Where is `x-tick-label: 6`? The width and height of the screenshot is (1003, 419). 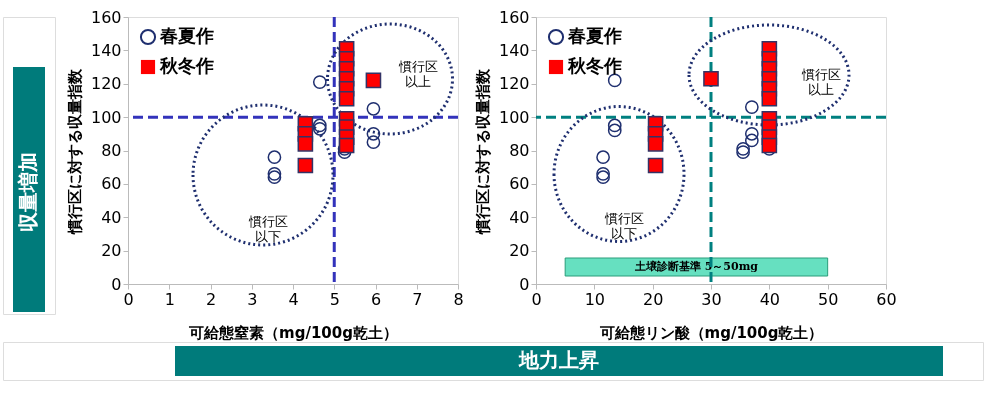 x-tick-label: 6 is located at coordinates (376, 299).